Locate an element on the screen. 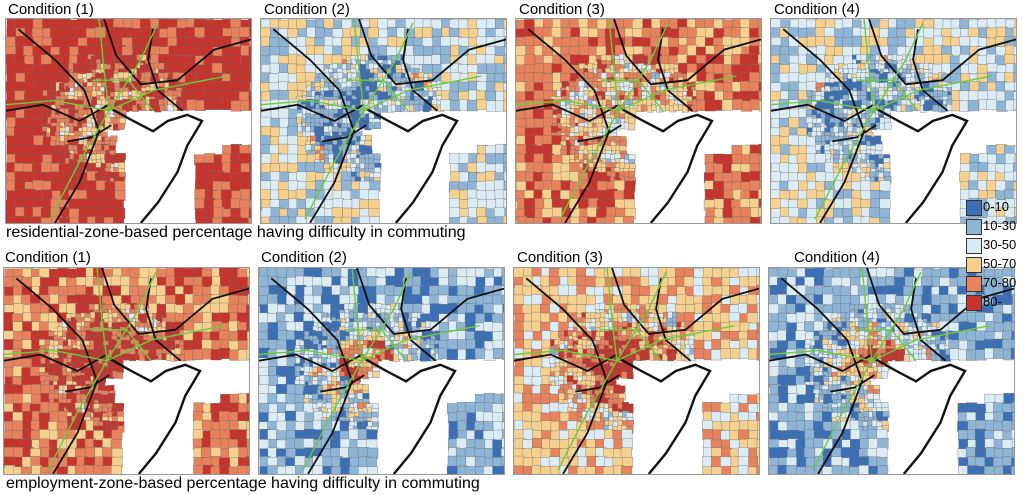  row1-condition4-label: Condition (4) is located at coordinates (817, 9).